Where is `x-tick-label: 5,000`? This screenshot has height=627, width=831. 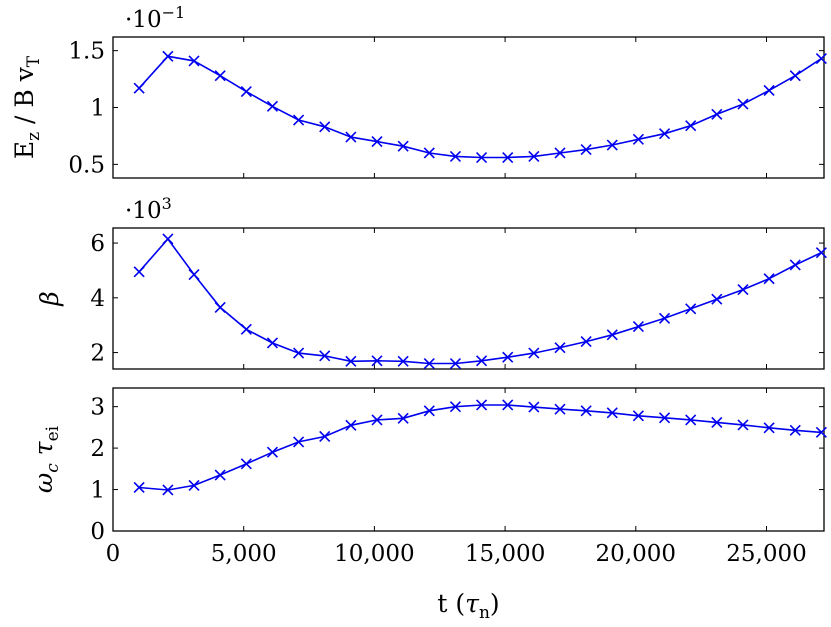
x-tick-label: 5,000 is located at coordinates (244, 554).